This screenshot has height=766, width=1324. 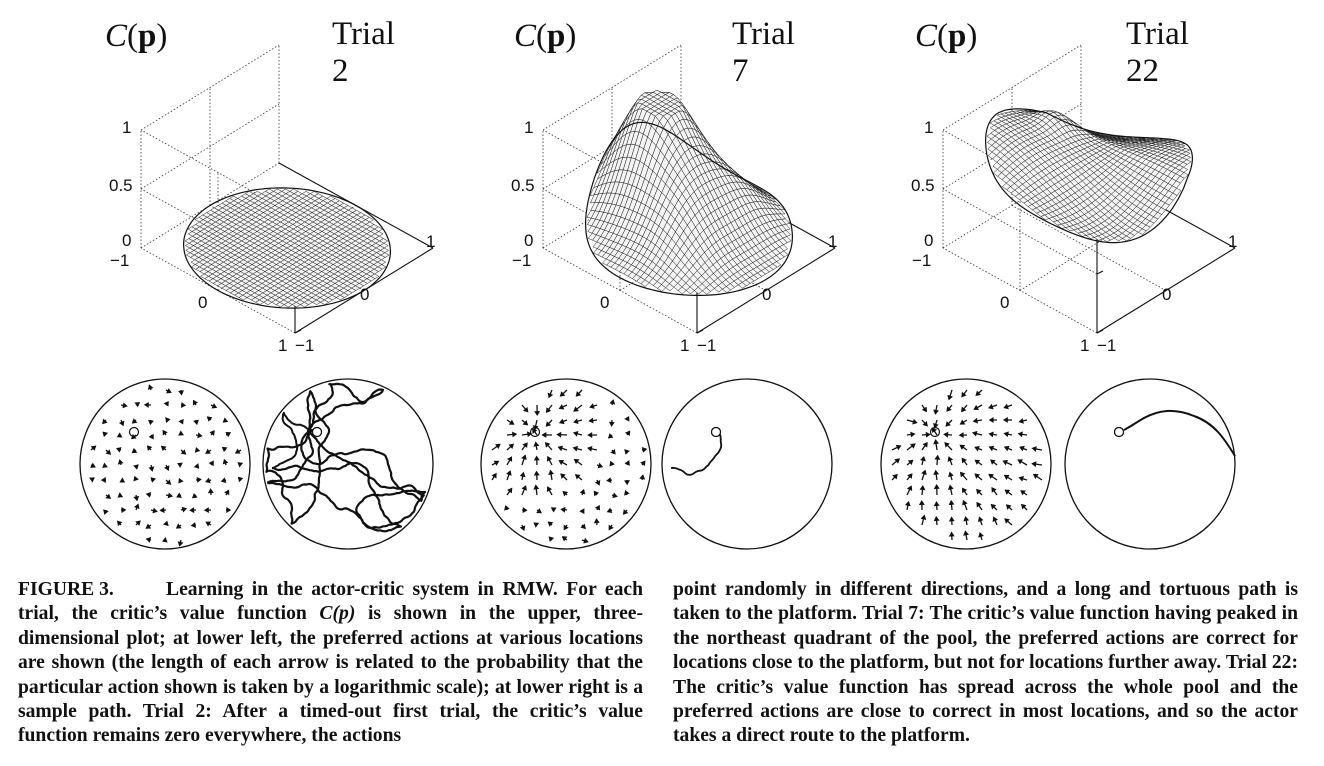 I want to click on panel-title: Trial 7, so click(x=763, y=52).